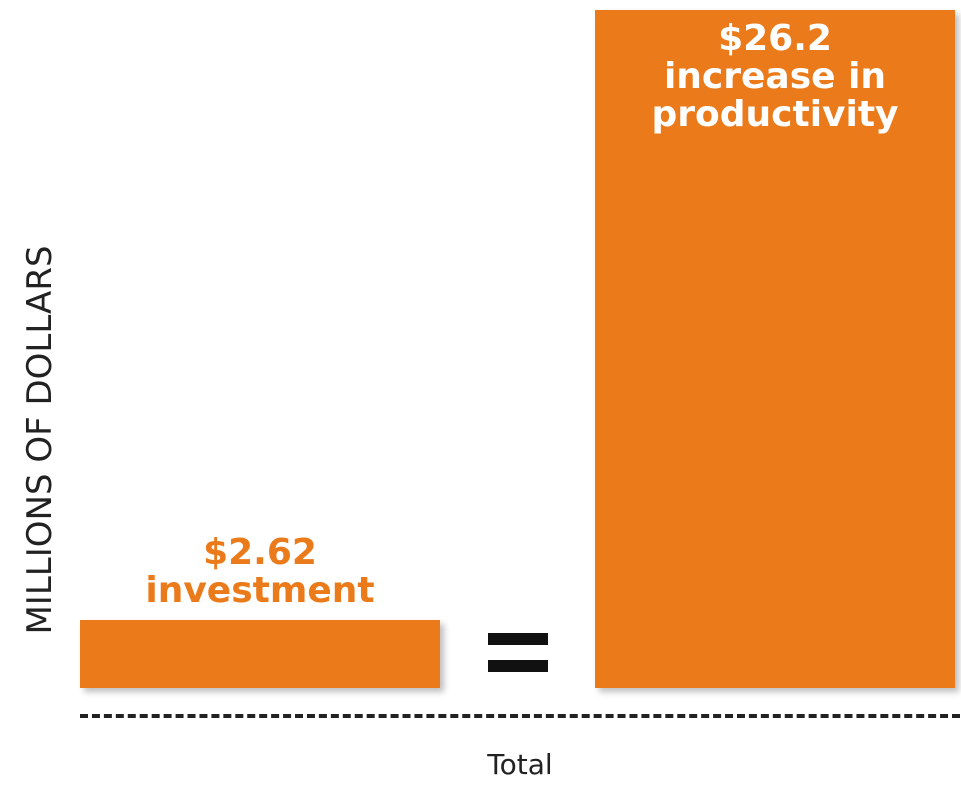  Describe the element at coordinates (775, 95) in the screenshot. I see `annotation: increase in productivity` at that location.